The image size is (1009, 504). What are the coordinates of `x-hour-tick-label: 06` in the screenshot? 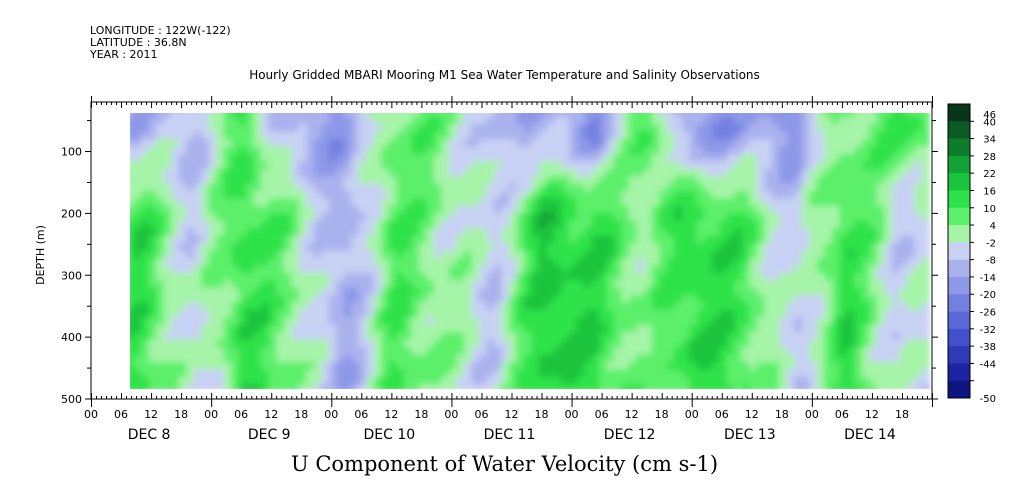 It's located at (722, 414).